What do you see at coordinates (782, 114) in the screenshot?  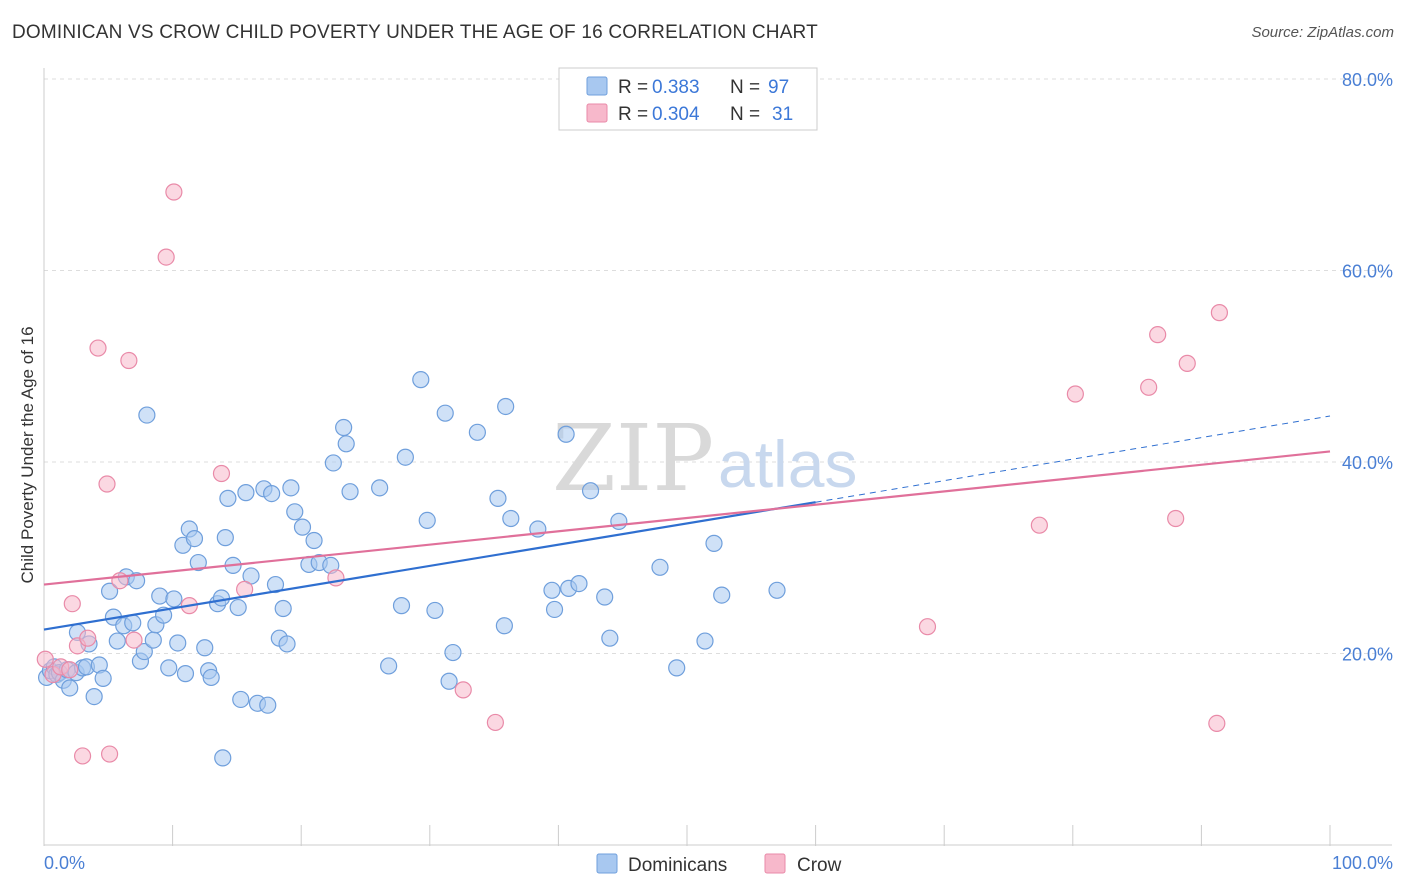 I see `legend-n-value-2: 31` at bounding box center [782, 114].